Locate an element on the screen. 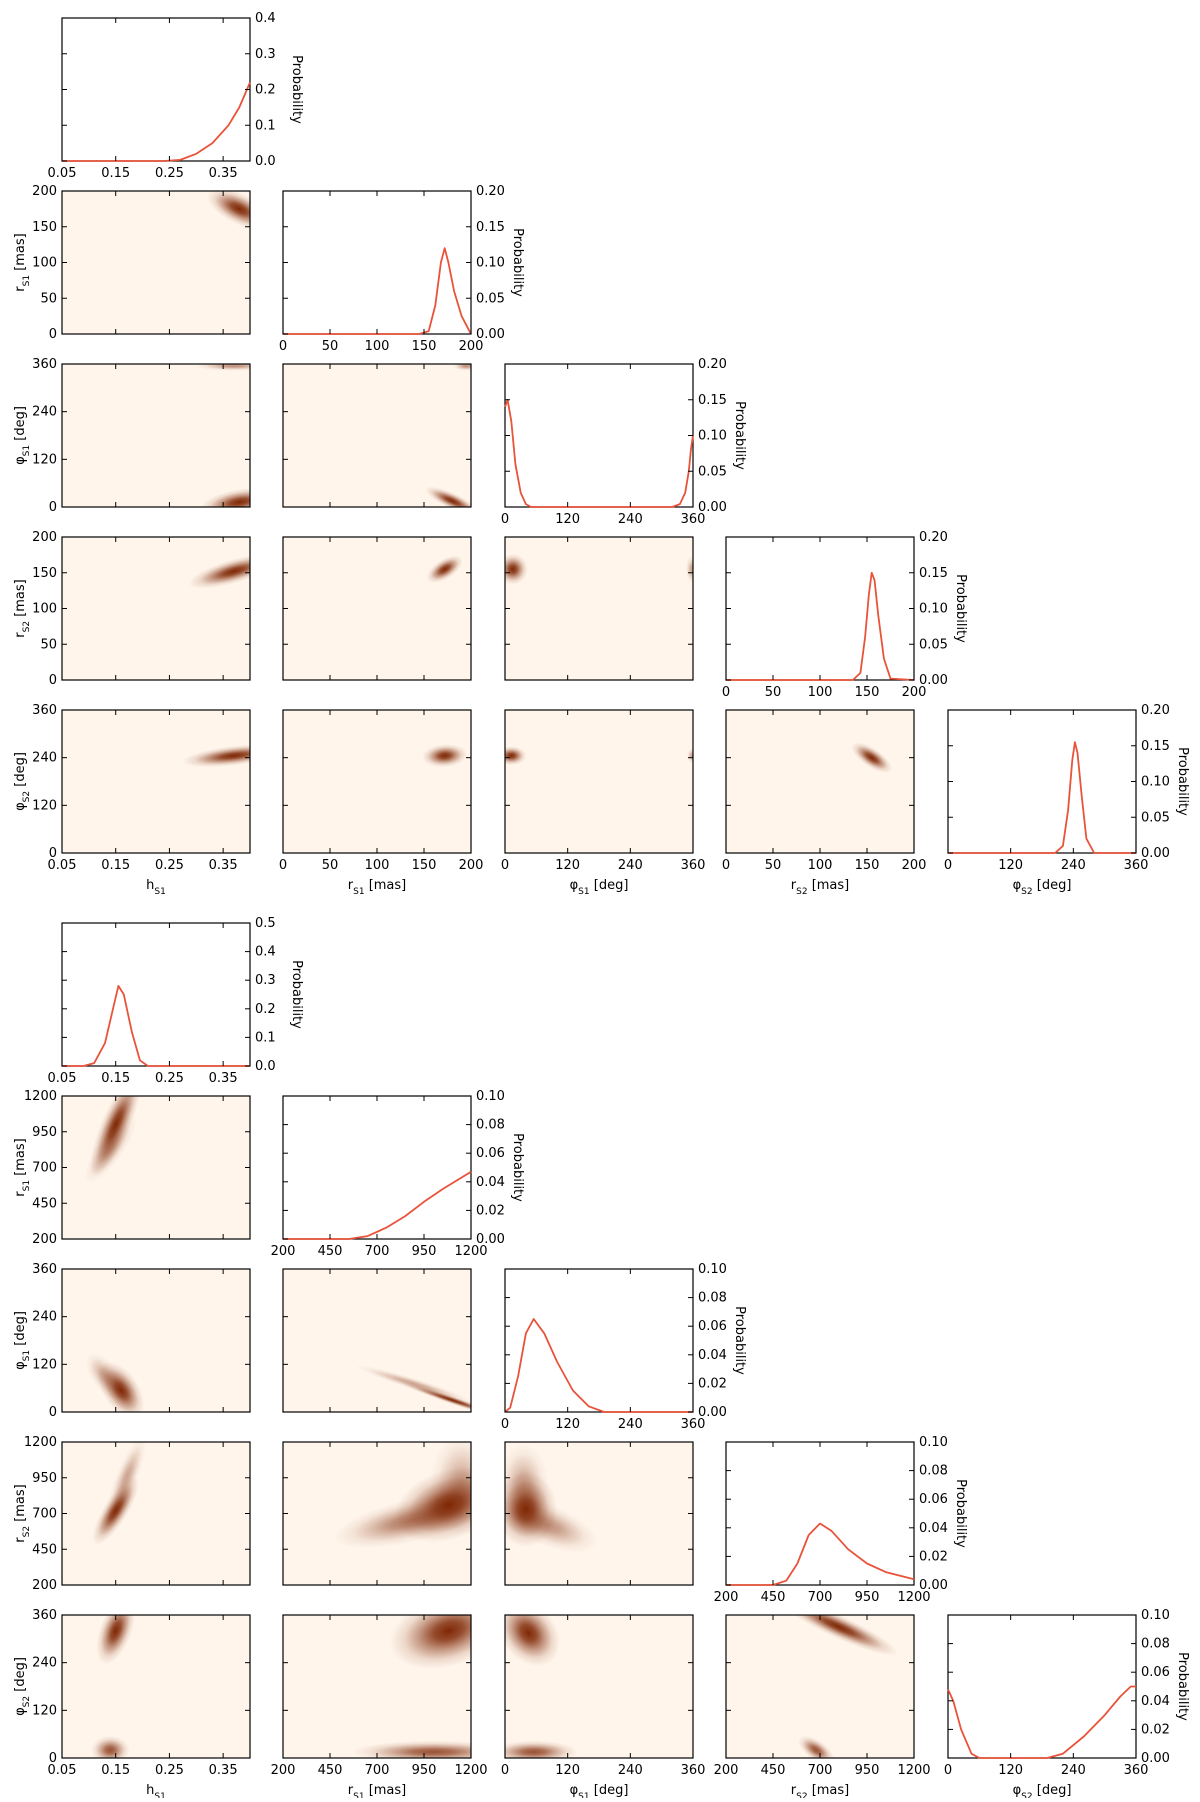  x-axis-label: φS2 [deg] is located at coordinates (1042, 1790).